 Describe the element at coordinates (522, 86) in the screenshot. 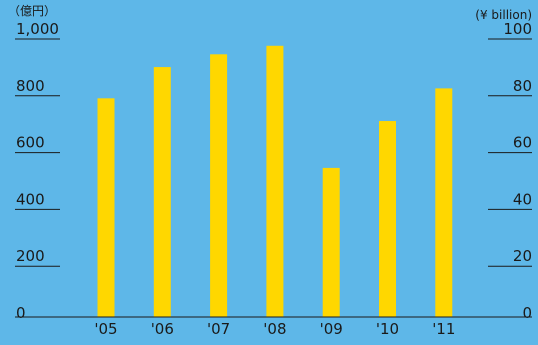

I see `right-tick-label: 80` at that location.